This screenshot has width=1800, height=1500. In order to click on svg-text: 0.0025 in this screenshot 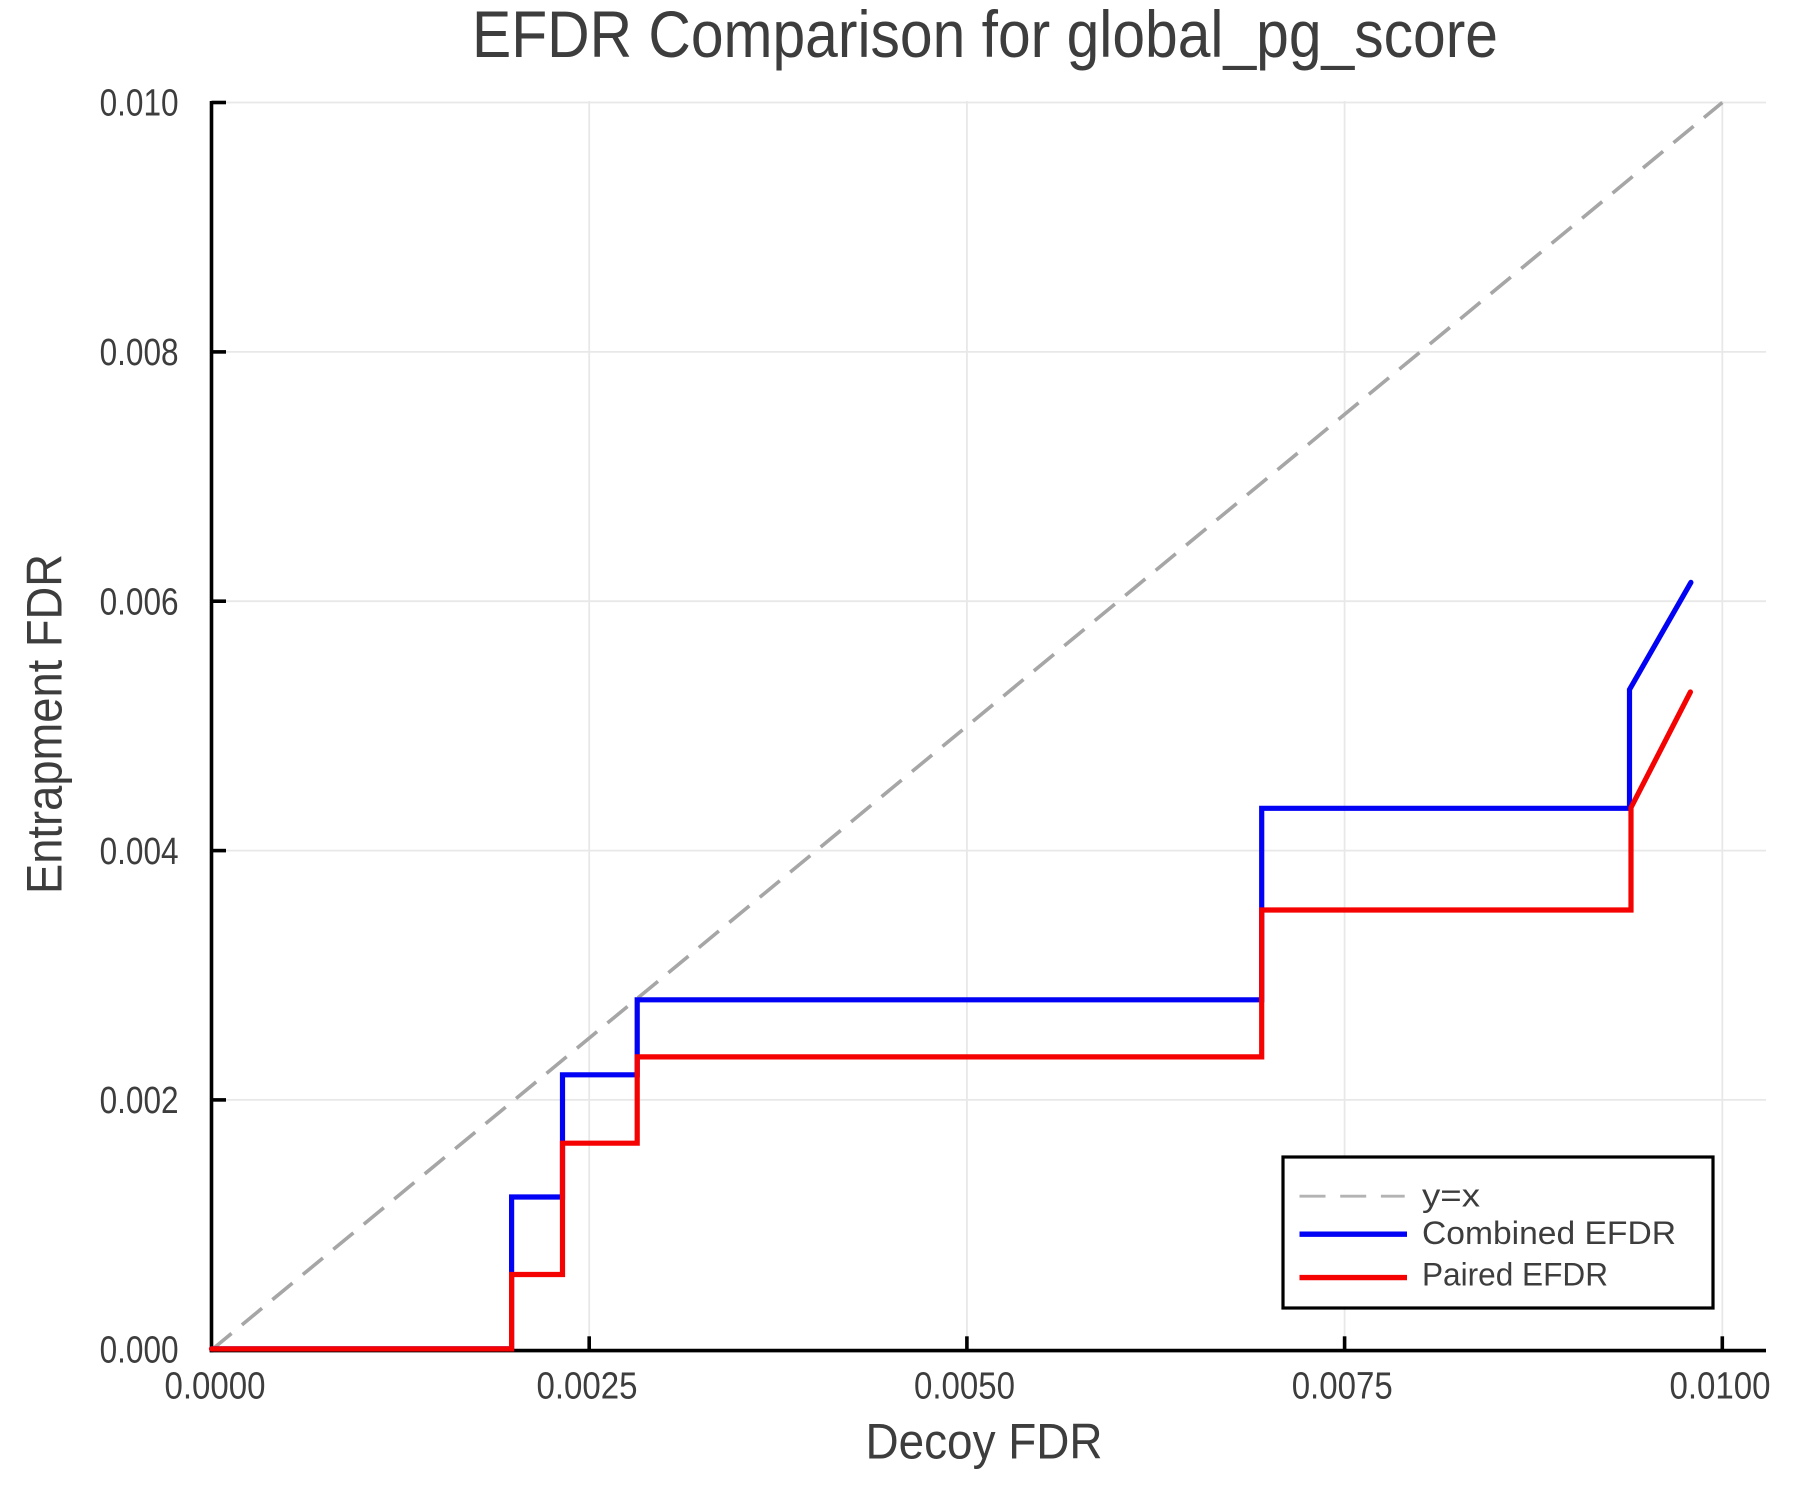, I will do `click(587, 1387)`.